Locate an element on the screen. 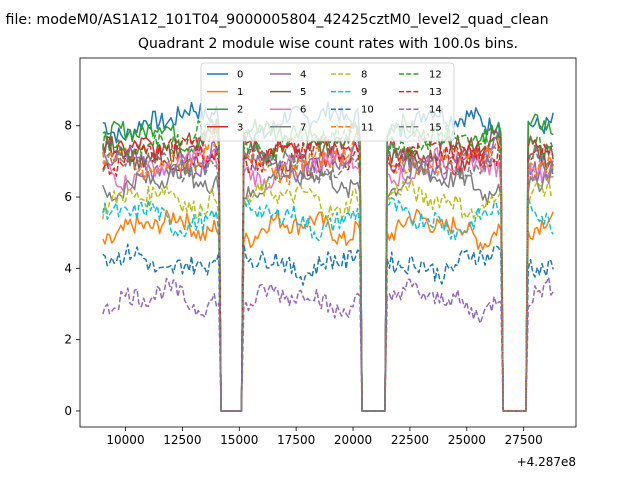 This screenshot has height=480, width=640. y-tick-label: 6 is located at coordinates (68, 197).